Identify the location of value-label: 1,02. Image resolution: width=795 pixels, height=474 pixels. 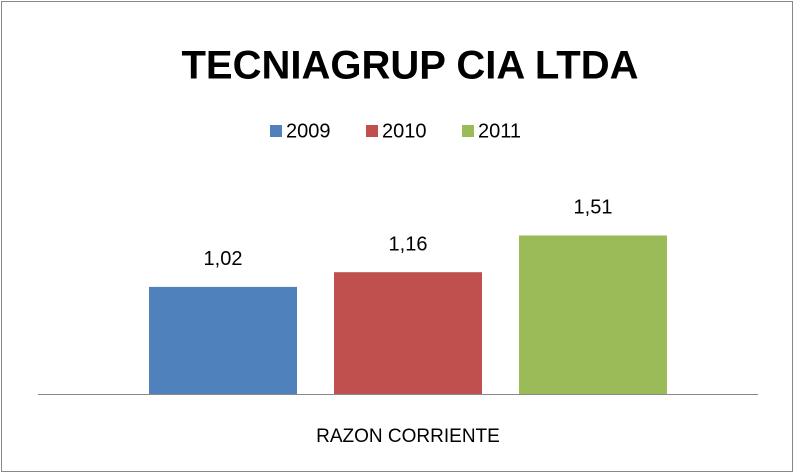
(223, 259).